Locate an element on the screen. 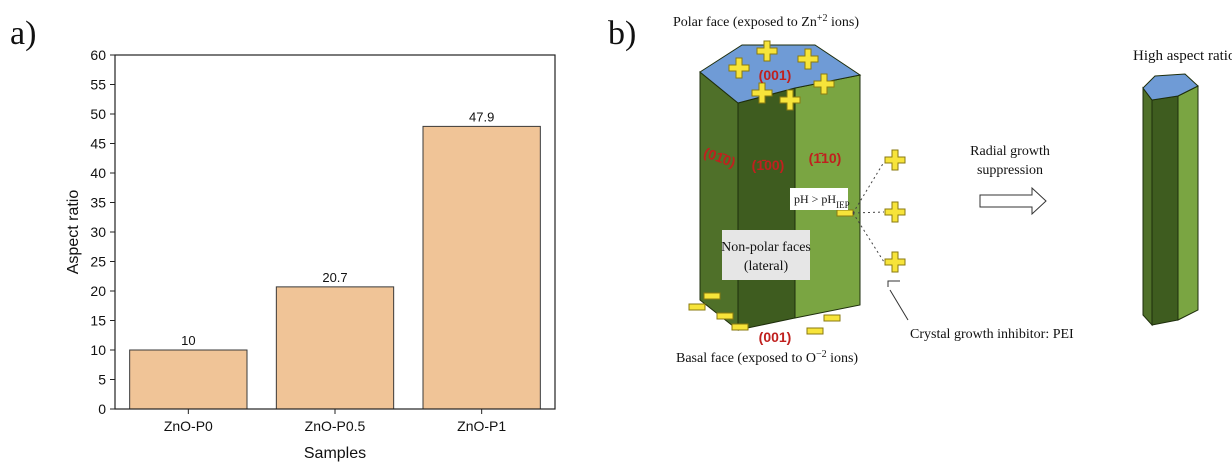  x-tick-label: ZnO-P0.5 is located at coordinates (335, 426).